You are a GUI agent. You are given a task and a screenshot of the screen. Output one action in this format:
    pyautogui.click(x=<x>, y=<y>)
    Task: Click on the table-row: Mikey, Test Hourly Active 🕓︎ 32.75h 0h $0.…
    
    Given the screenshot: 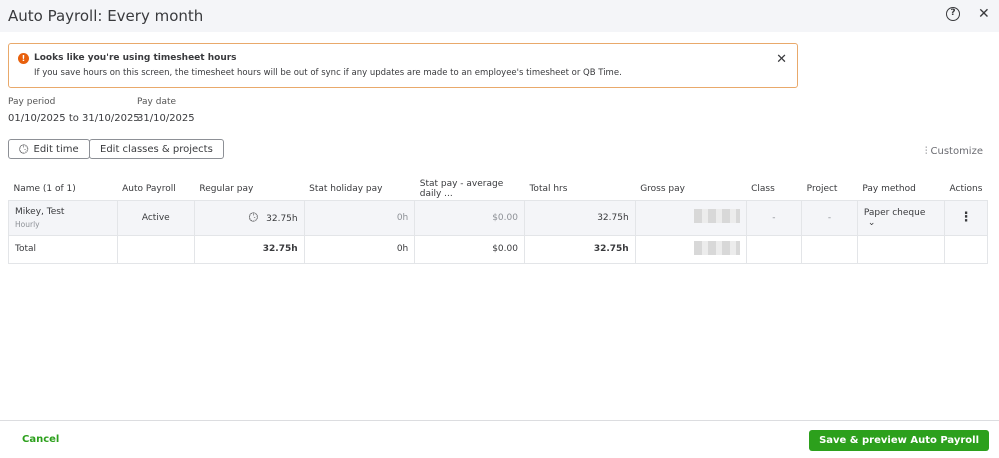 What is the action you would take?
    pyautogui.click(x=498, y=217)
    